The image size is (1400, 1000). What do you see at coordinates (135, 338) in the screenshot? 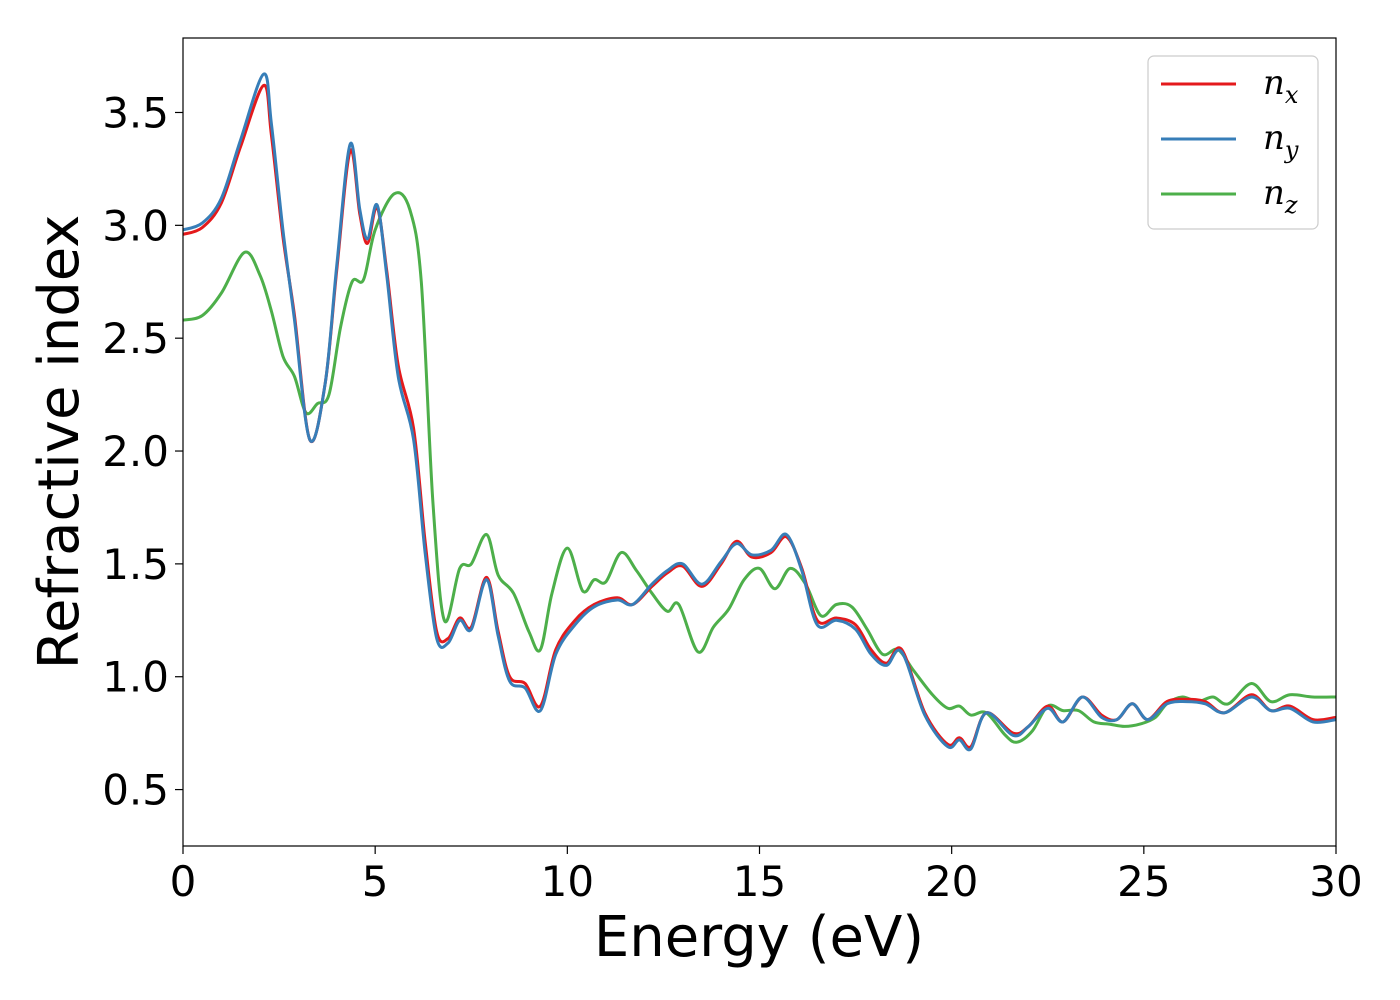
I see `y-tick-label: 2.5` at bounding box center [135, 338].